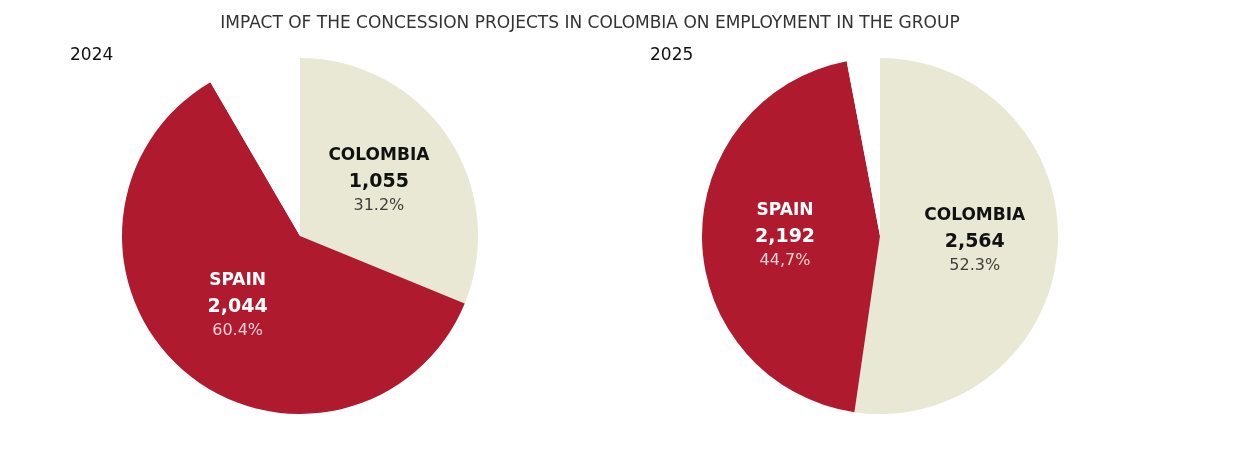  I want to click on data-label: 1,055, so click(378, 180).